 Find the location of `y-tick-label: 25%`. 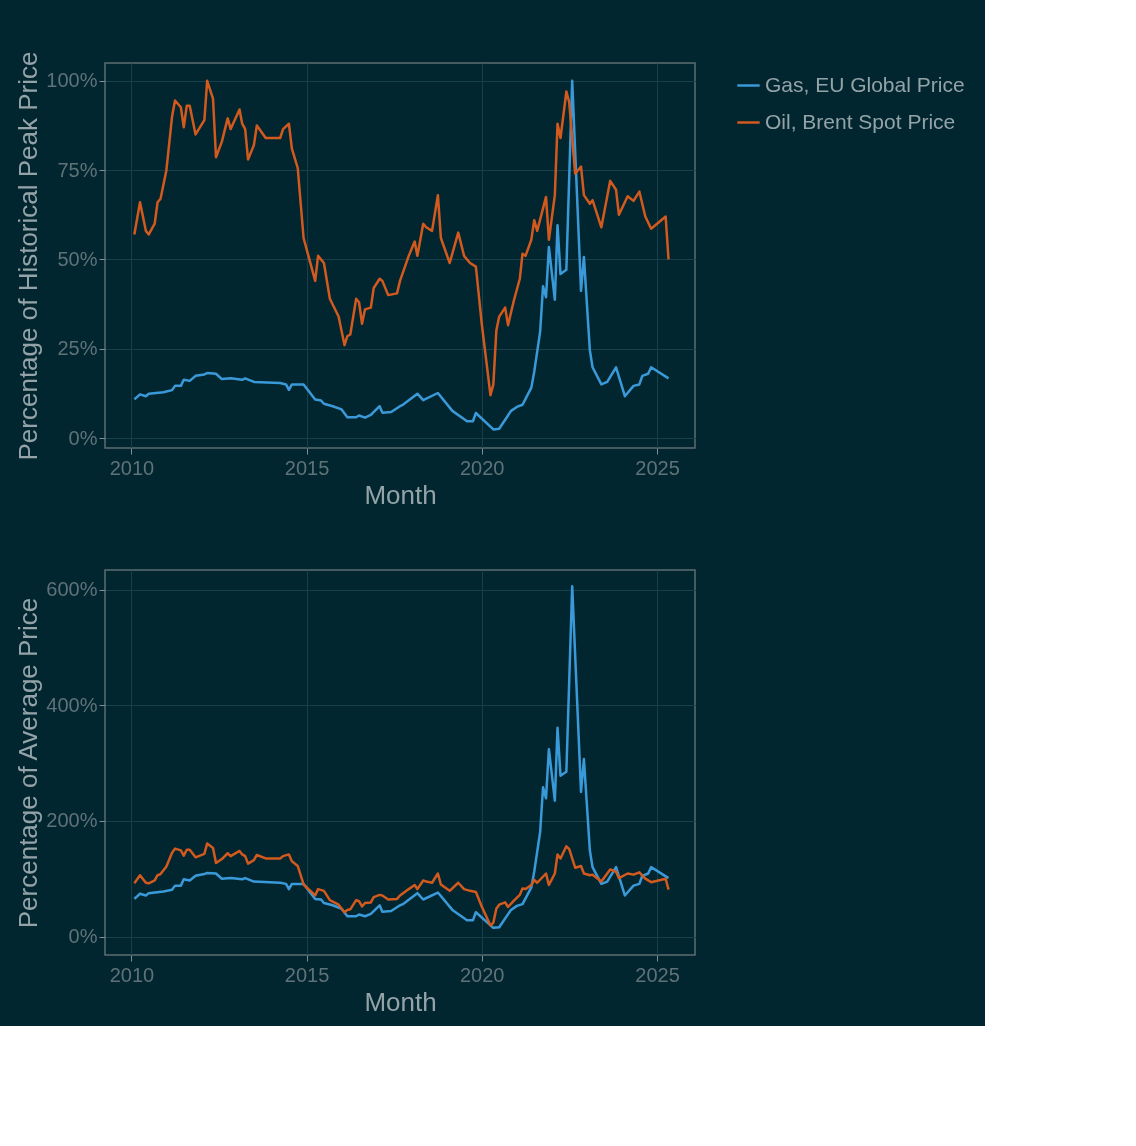

y-tick-label: 25% is located at coordinates (77, 348).